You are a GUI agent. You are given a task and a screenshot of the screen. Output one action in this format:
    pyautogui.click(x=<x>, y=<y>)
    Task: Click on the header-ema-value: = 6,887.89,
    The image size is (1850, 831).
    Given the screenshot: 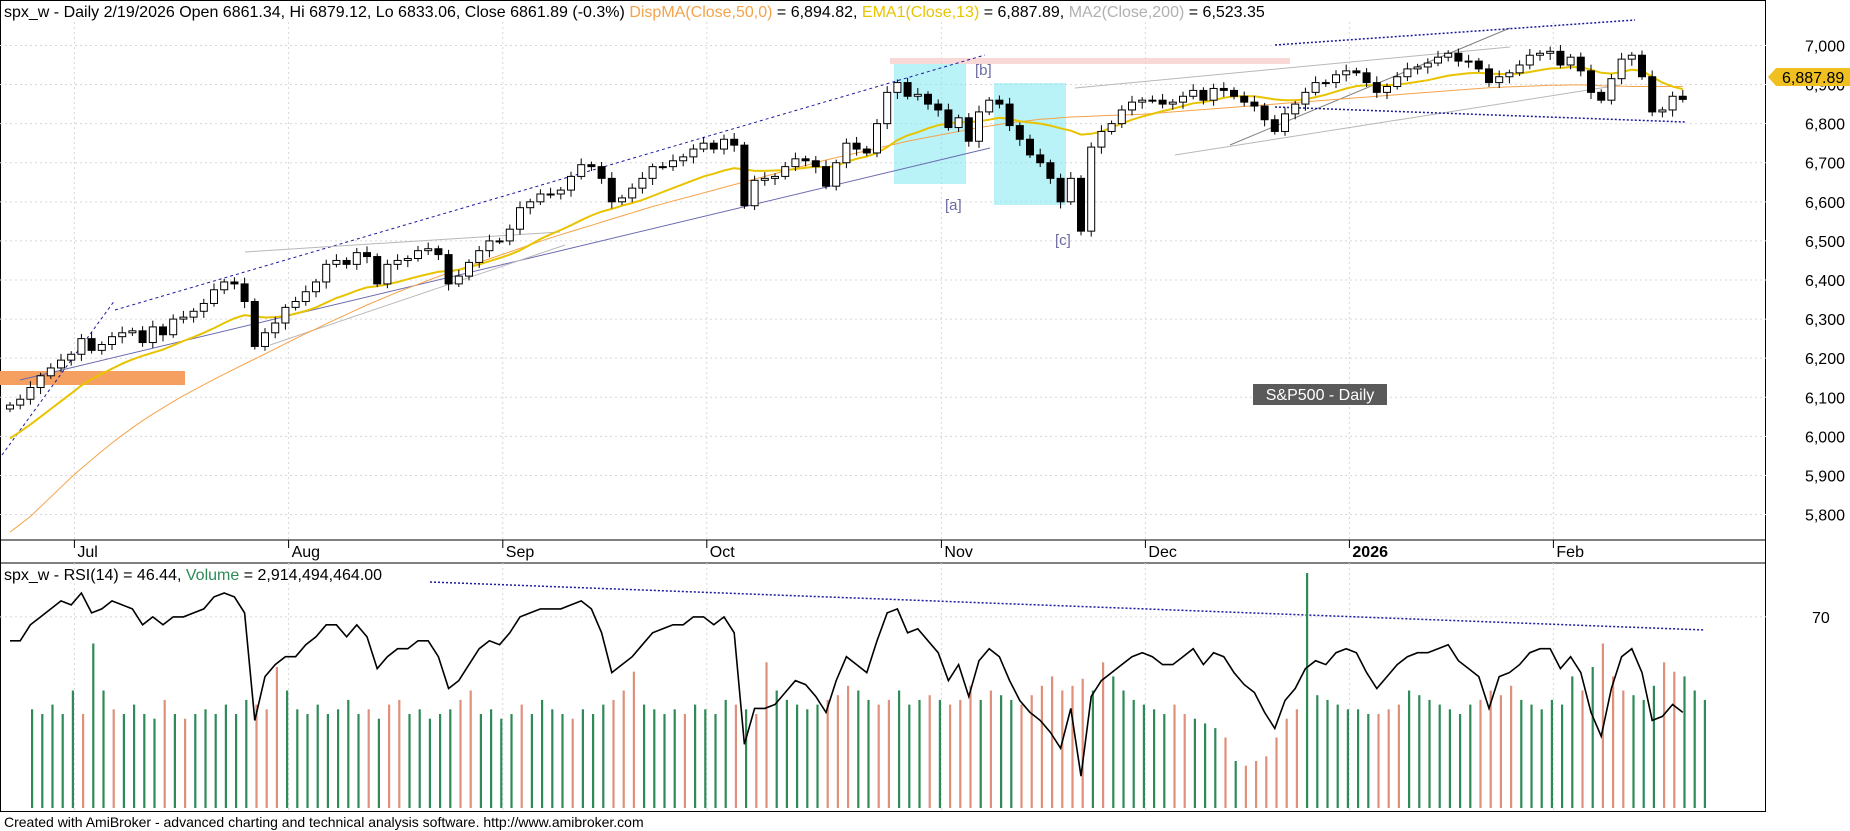 What is the action you would take?
    pyautogui.click(x=1024, y=12)
    